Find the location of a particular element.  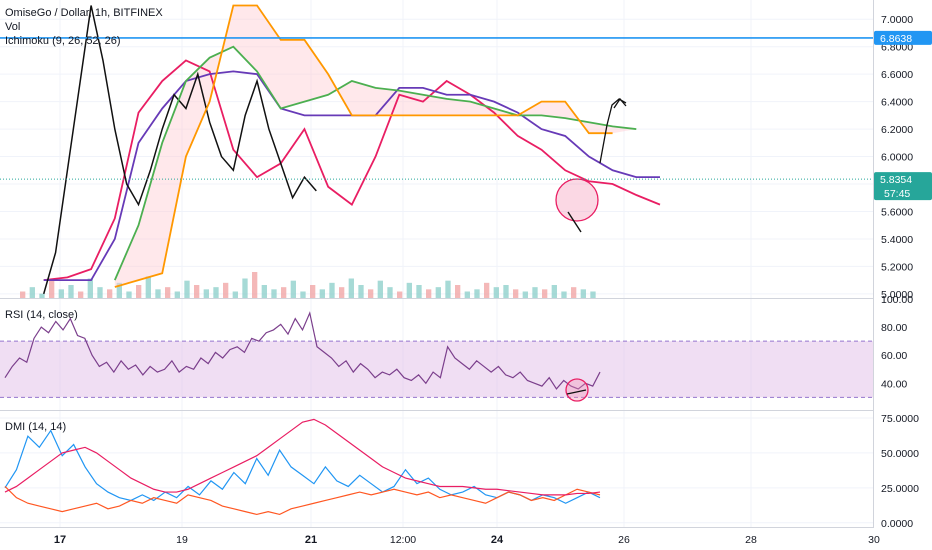

horizontal-line-price-tag: 6.8638 is located at coordinates (903, 37).